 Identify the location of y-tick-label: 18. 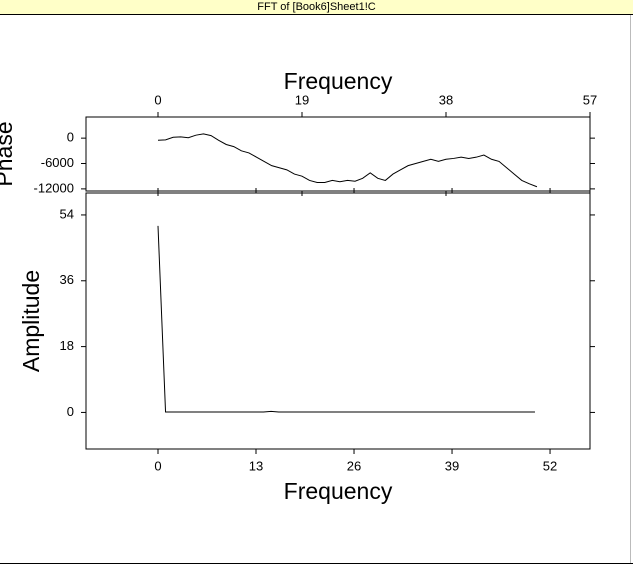
(67, 345).